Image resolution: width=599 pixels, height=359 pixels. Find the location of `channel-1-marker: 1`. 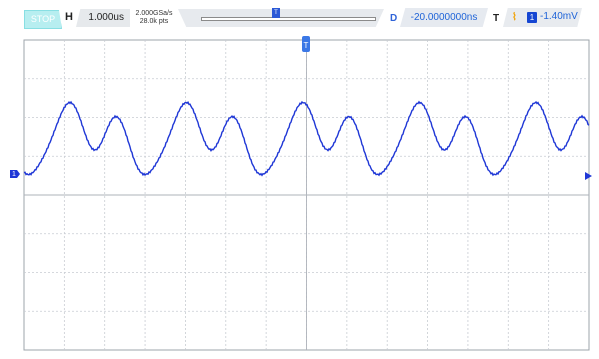

channel-1-marker: 1 is located at coordinates (15, 174).